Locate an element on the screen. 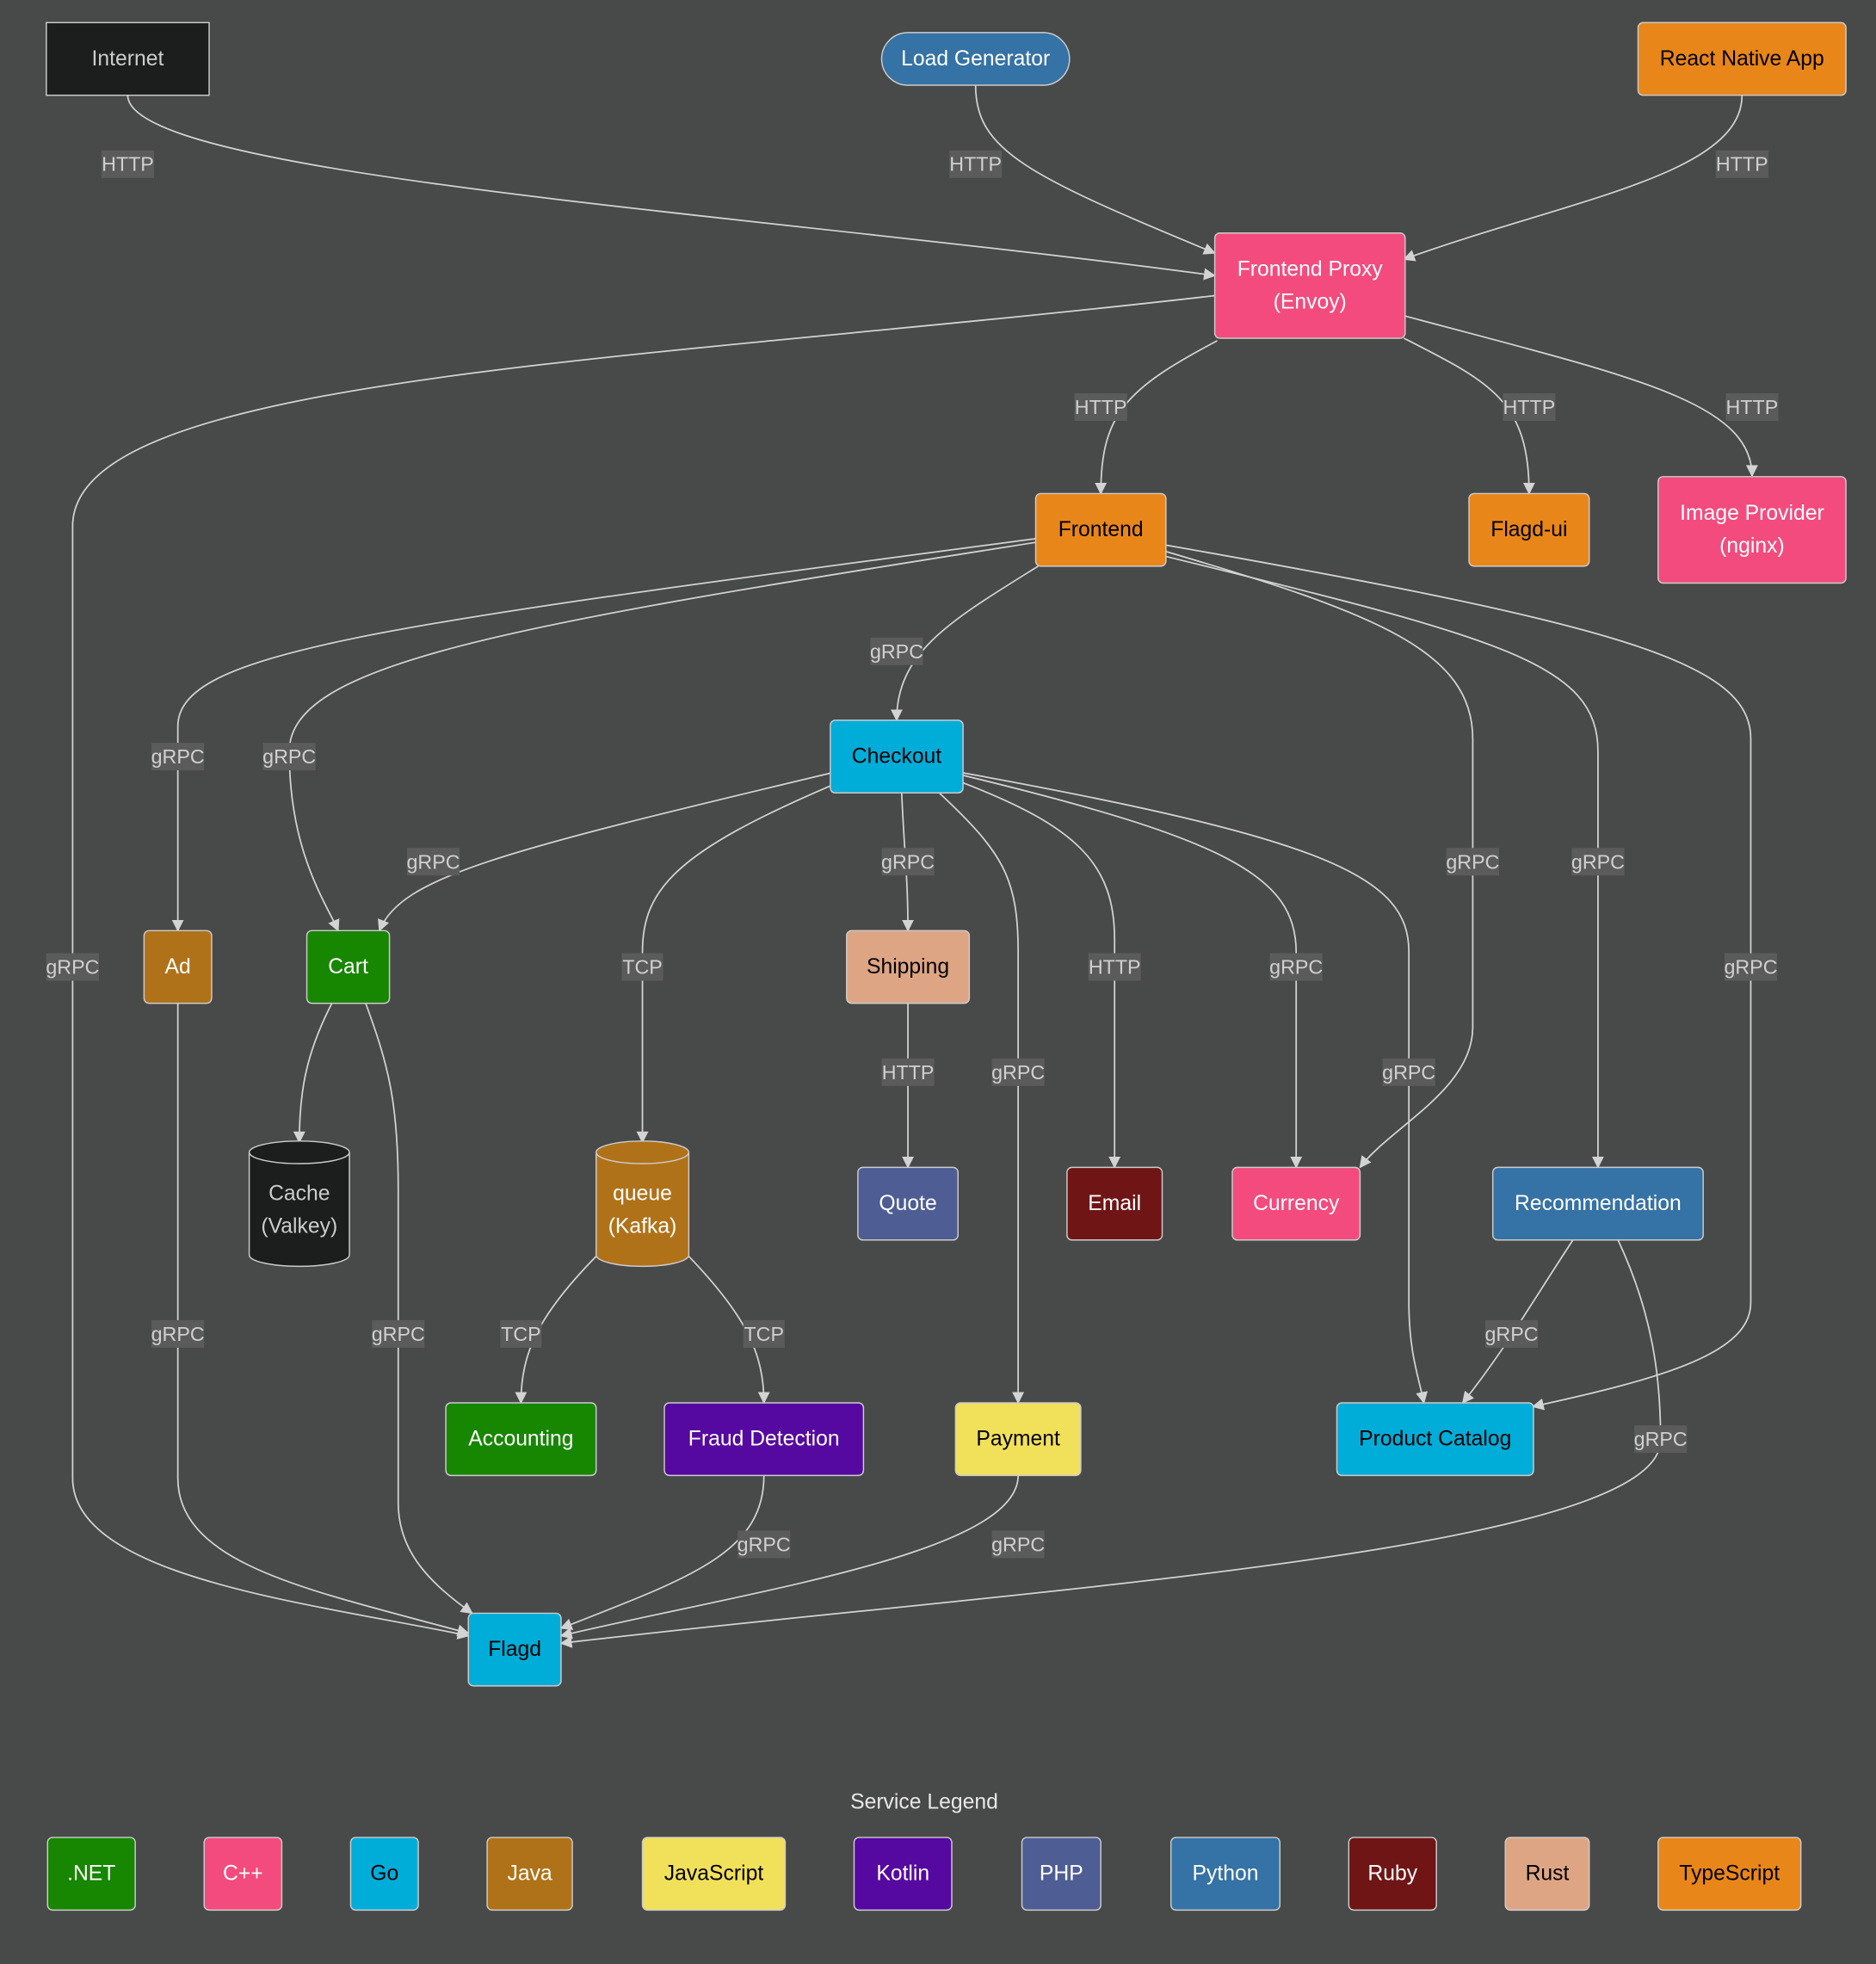 This screenshot has width=1876, height=1964. node-label: Internet is located at coordinates (128, 59).